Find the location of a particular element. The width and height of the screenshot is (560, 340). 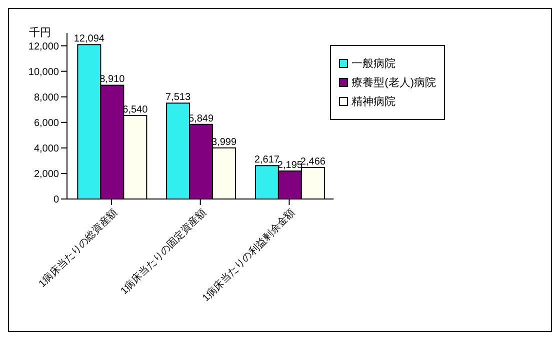

legend-label: 精神病院 is located at coordinates (374, 102).